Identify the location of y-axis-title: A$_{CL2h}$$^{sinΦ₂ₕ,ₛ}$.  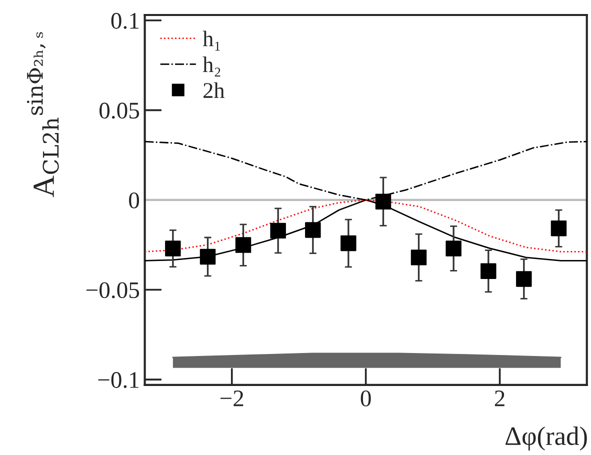
(42, 115).